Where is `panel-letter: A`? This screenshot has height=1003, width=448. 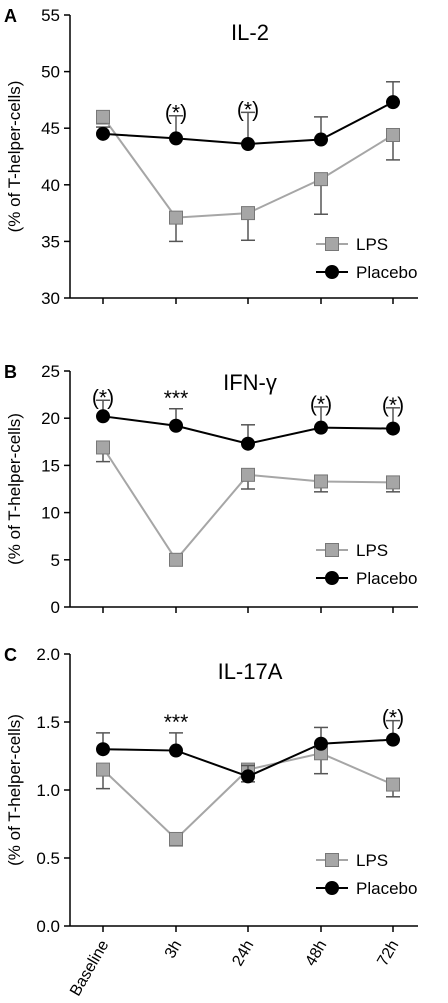 panel-letter: A is located at coordinates (10, 16).